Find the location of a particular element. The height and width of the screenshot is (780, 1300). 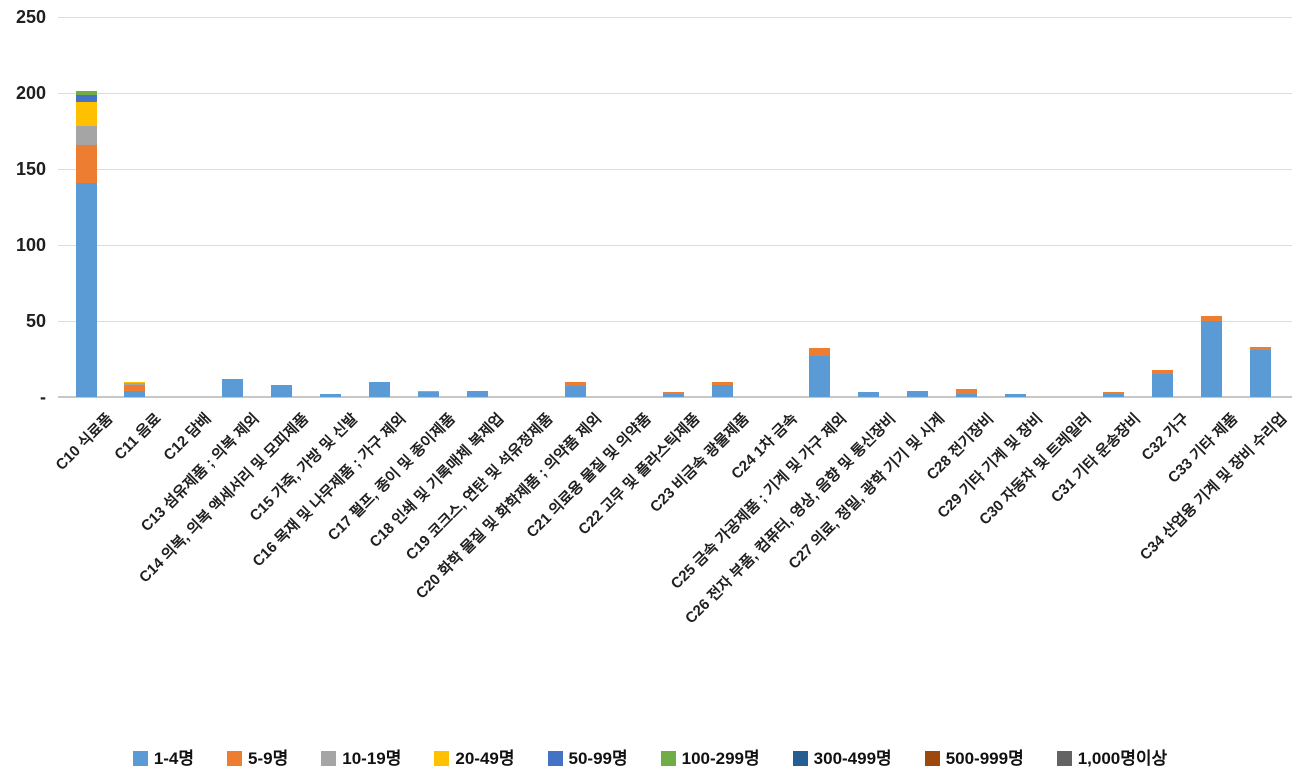

y-axis-tick-label: 200 is located at coordinates (30, 93).